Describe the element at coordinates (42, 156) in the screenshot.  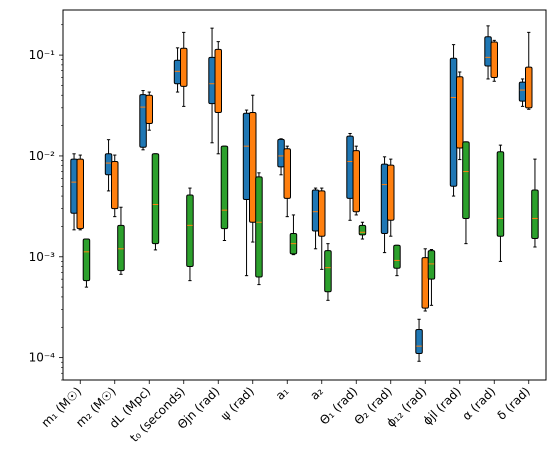
I see `y-tick-label: 10⁻²` at that location.